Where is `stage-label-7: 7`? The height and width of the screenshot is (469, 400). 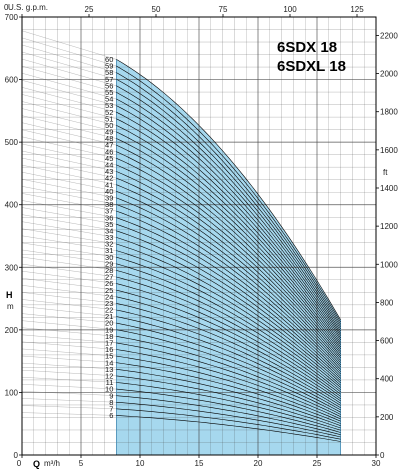 stage-label-7: 7 is located at coordinates (111, 408).